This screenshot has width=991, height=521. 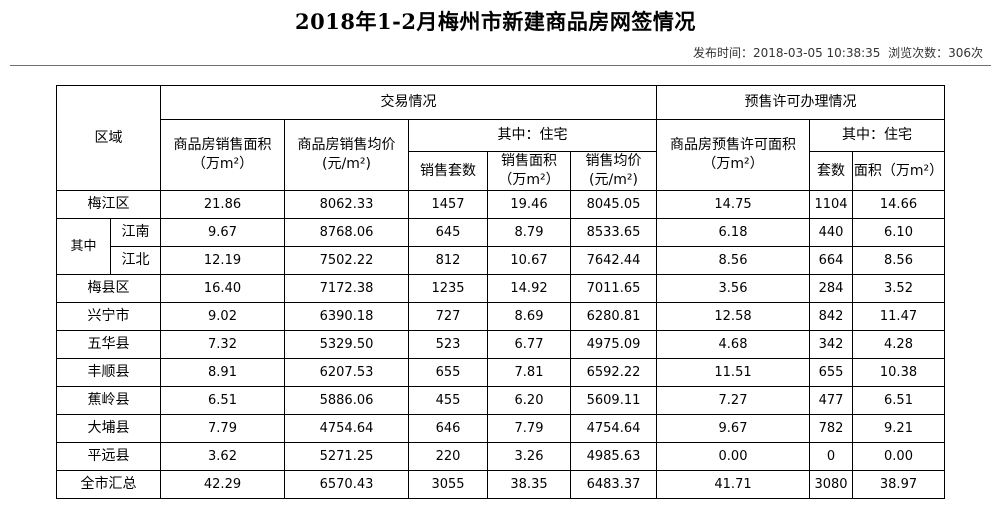 What do you see at coordinates (222, 155) in the screenshot?
I see `header-sales-area: 商品房销售面积 （万m²）` at bounding box center [222, 155].